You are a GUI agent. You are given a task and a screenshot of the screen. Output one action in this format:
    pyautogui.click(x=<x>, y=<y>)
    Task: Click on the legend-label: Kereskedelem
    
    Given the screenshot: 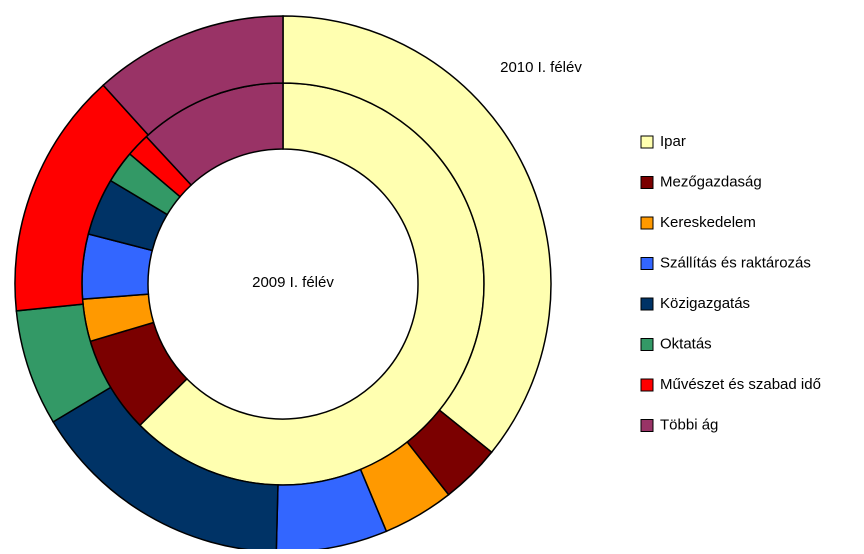 What is the action you would take?
    pyautogui.click(x=708, y=222)
    